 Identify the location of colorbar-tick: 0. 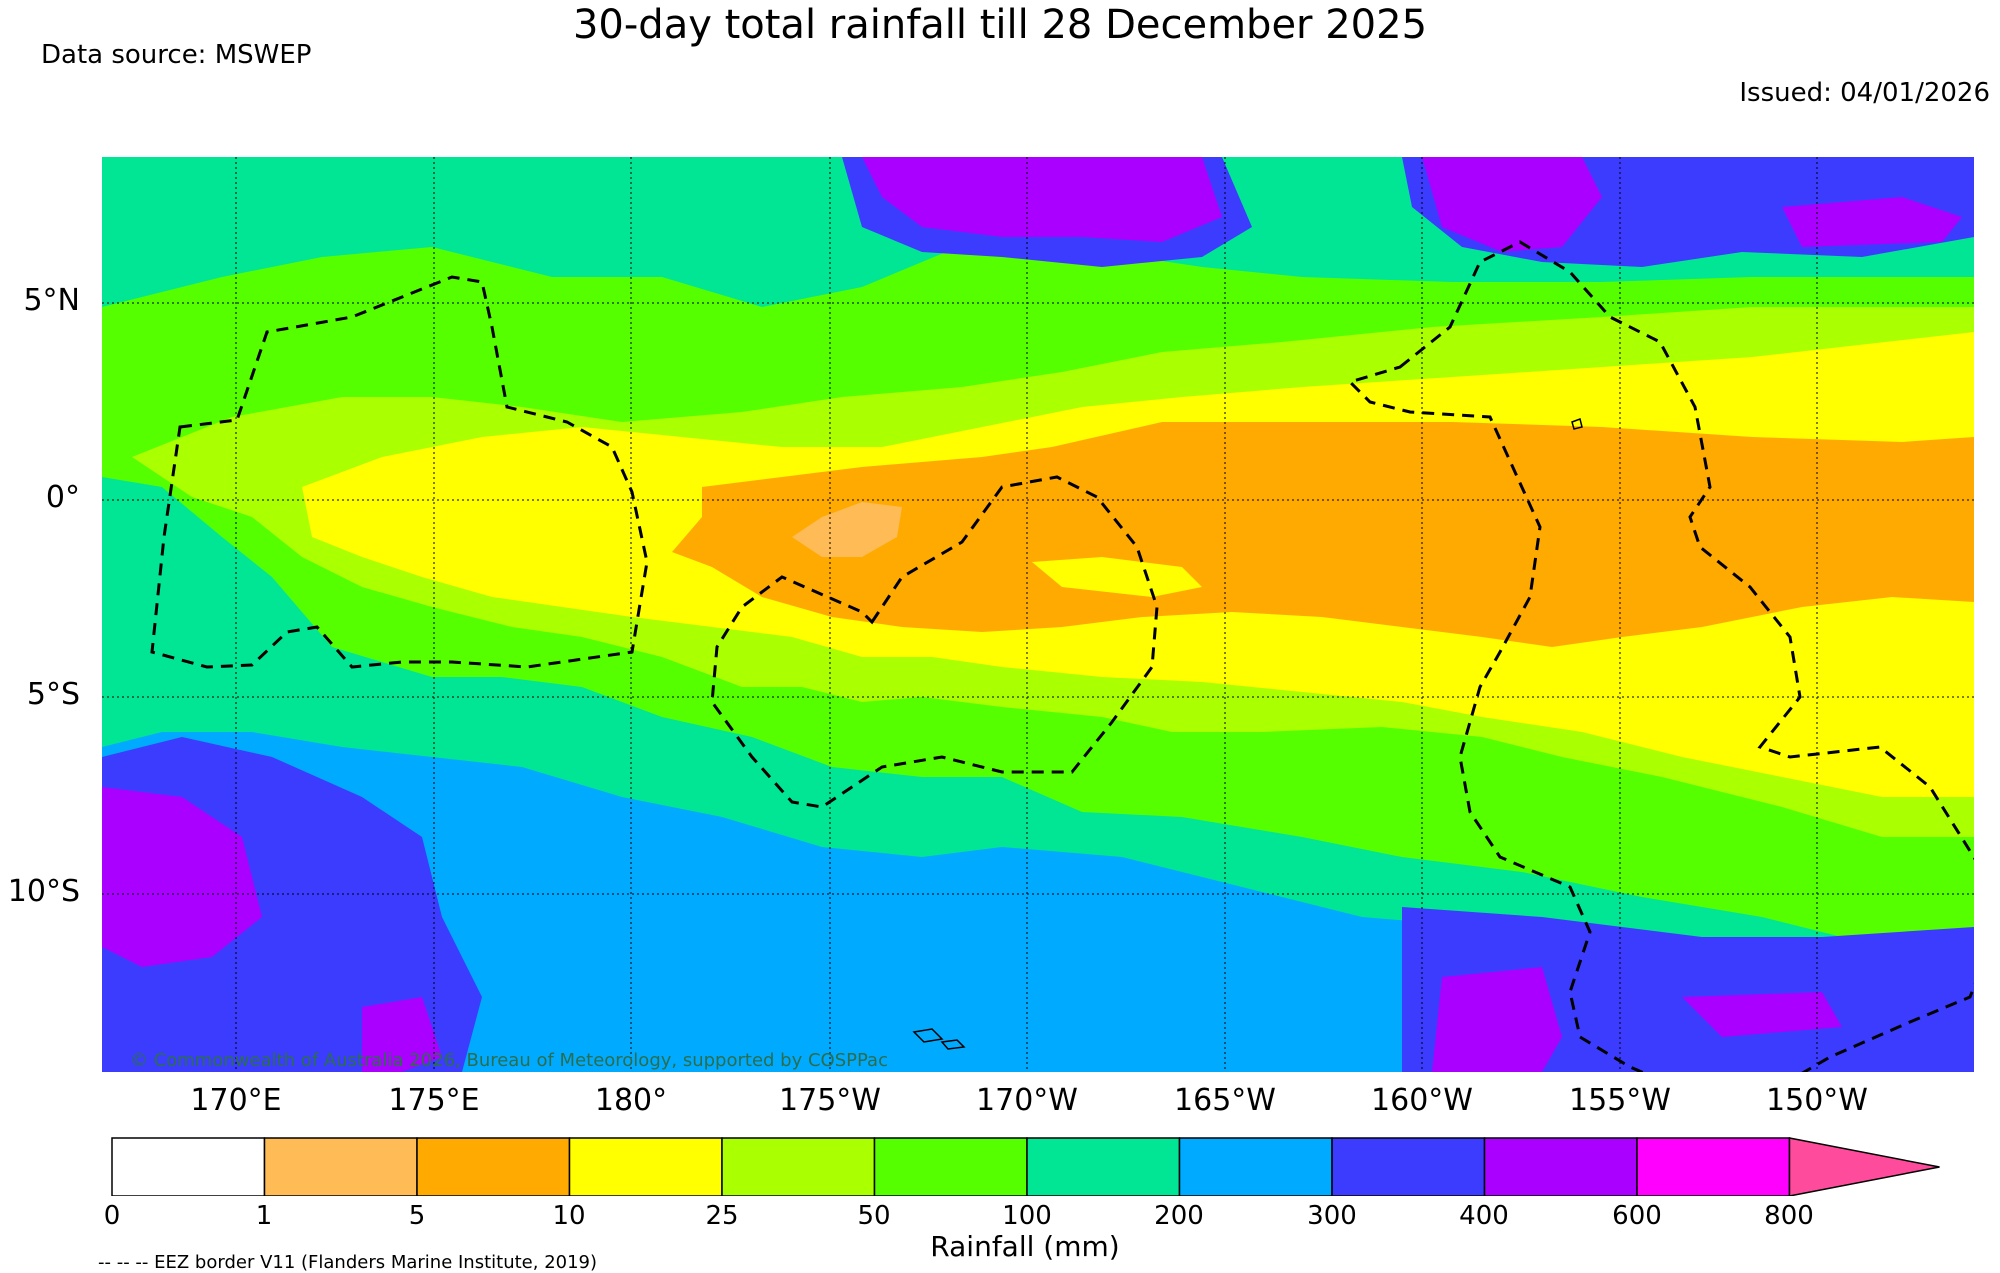
(112, 1216).